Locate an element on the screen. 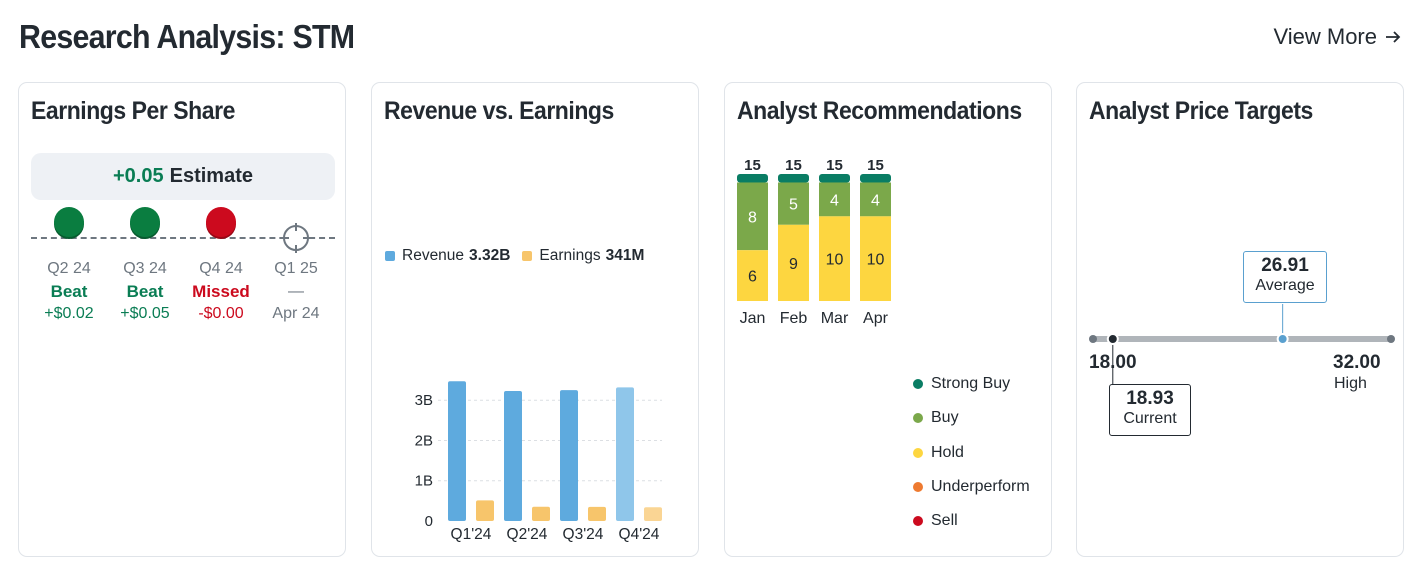  recommendations-chart: 8 6 15 Jan 5 9 15 Feb 4 10 15 Mar 4 10 15 Apr is located at coordinates (814, 242).